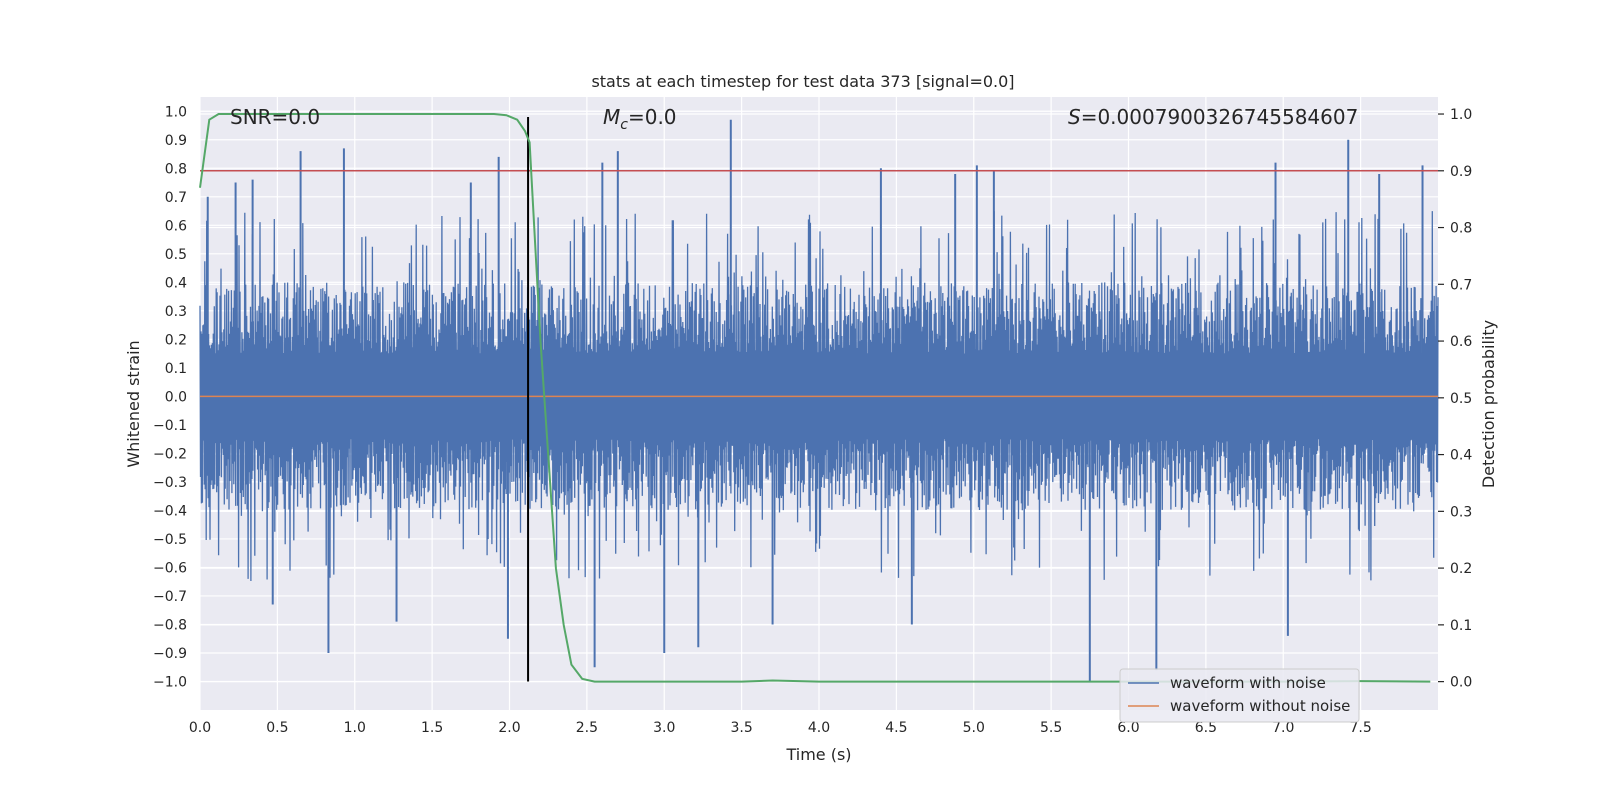  I want to click on chirp-mass-annotation: Mc=0.0, so click(640, 119).